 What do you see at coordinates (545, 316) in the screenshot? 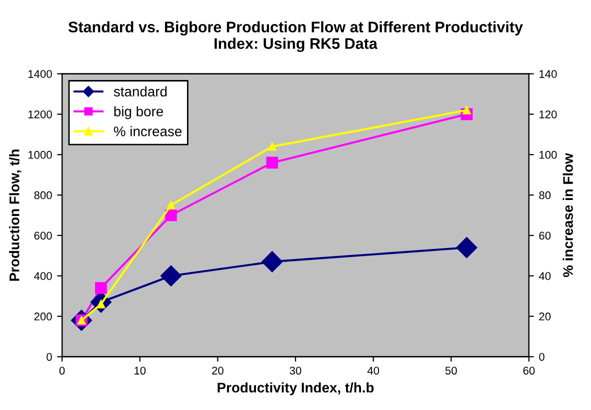
I see `y2-tick-label: 20` at bounding box center [545, 316].